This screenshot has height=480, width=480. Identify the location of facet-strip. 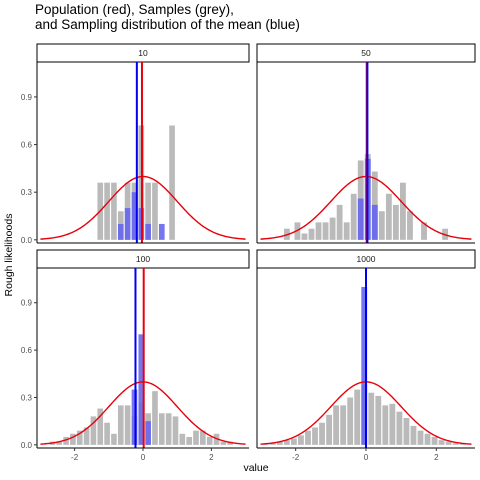
(143, 53).